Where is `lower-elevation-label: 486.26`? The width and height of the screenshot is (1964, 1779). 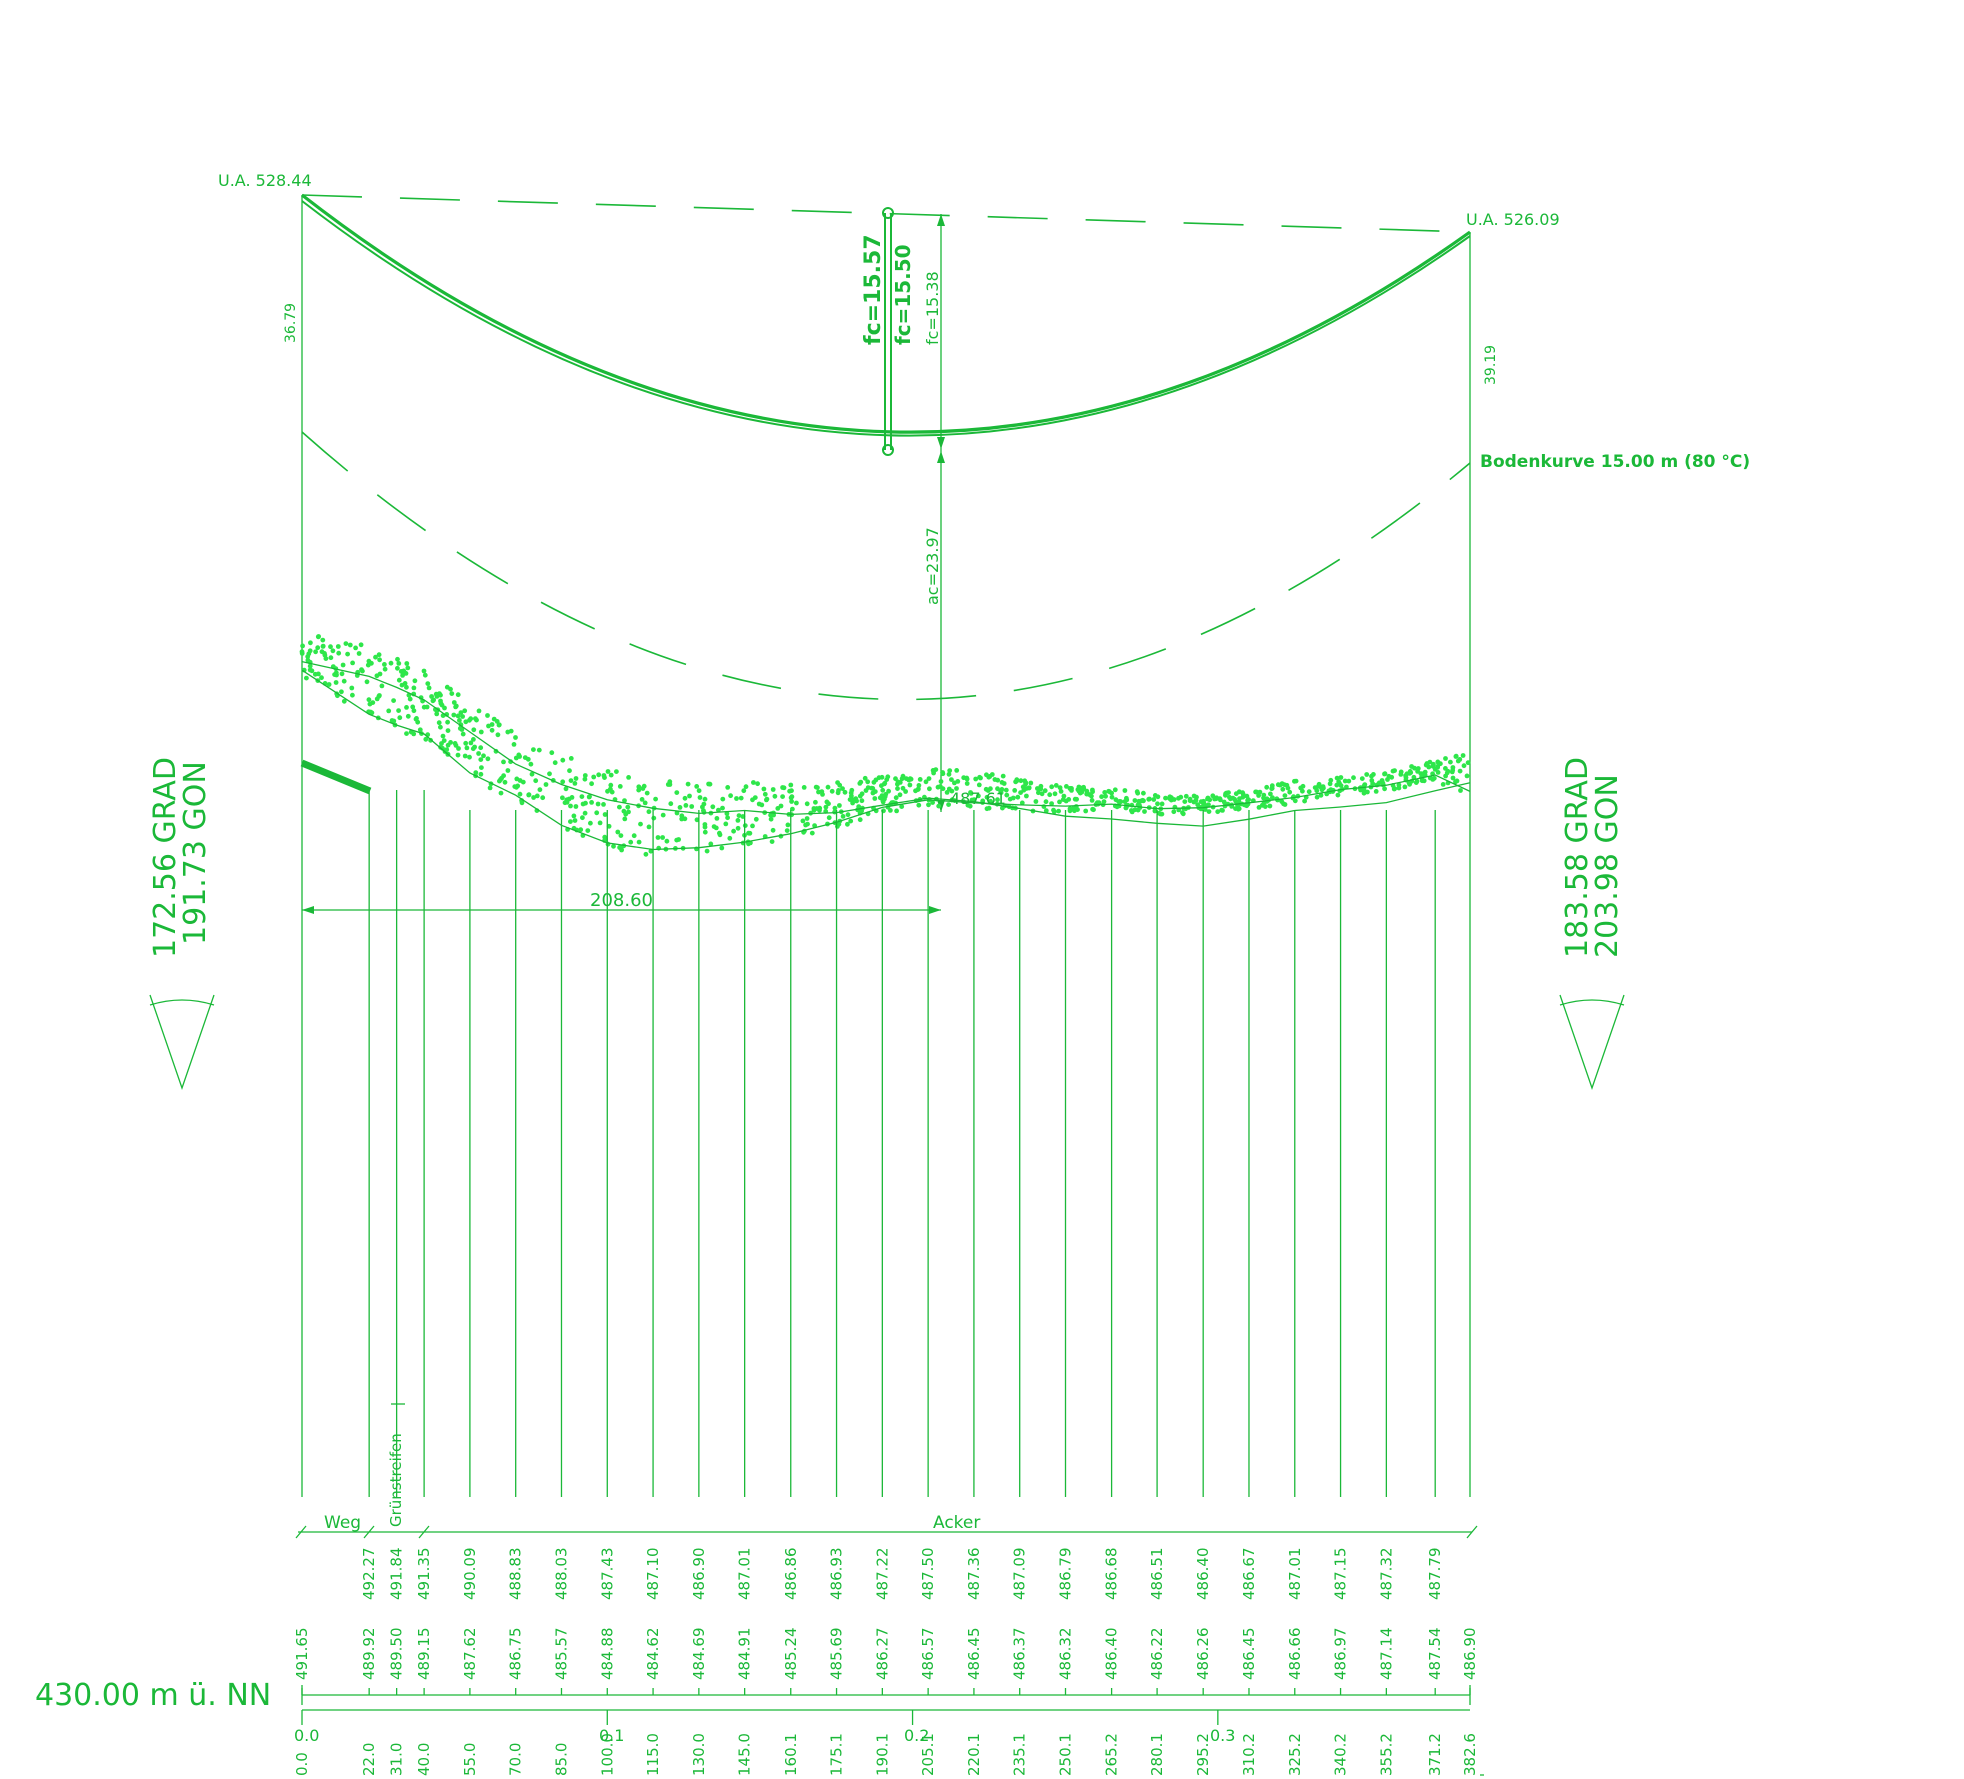 lower-elevation-label: 486.26 is located at coordinates (1203, 1654).